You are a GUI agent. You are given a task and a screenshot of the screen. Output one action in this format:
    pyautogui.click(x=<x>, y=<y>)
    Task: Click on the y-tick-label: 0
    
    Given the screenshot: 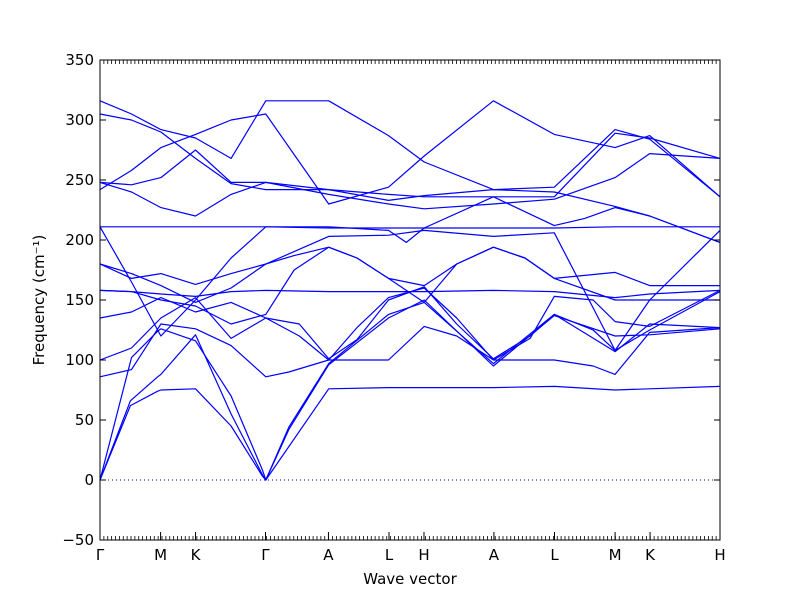 What is the action you would take?
    pyautogui.click(x=89, y=480)
    